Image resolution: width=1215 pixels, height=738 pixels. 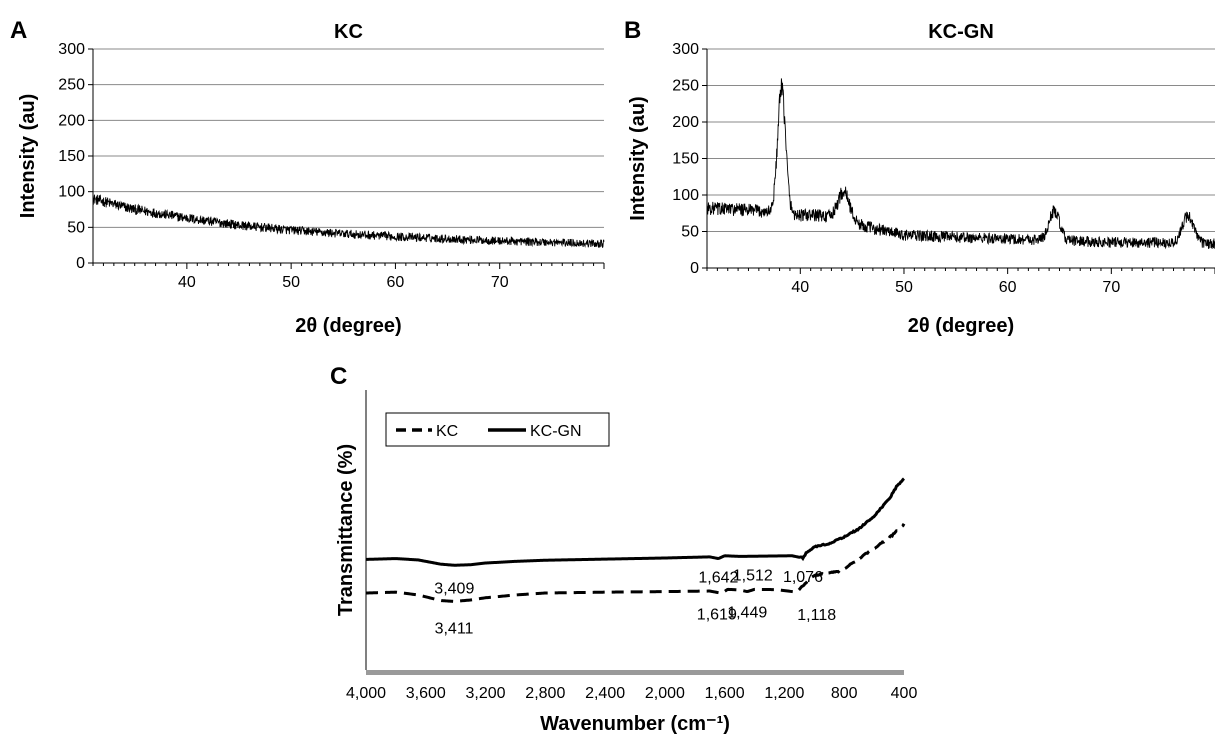 I want to click on x-tick-label: 1,600, so click(x=725, y=693).